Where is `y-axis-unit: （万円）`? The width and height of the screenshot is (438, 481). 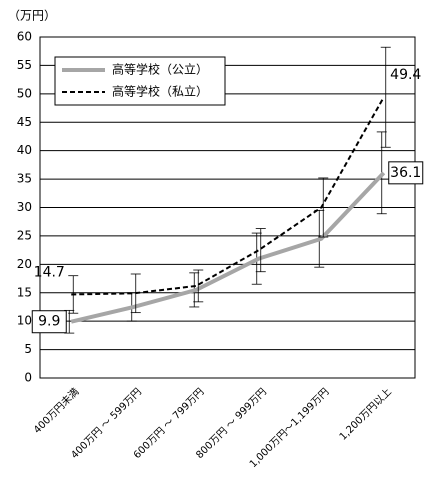 y-axis-unit: （万円） is located at coordinates (32, 16).